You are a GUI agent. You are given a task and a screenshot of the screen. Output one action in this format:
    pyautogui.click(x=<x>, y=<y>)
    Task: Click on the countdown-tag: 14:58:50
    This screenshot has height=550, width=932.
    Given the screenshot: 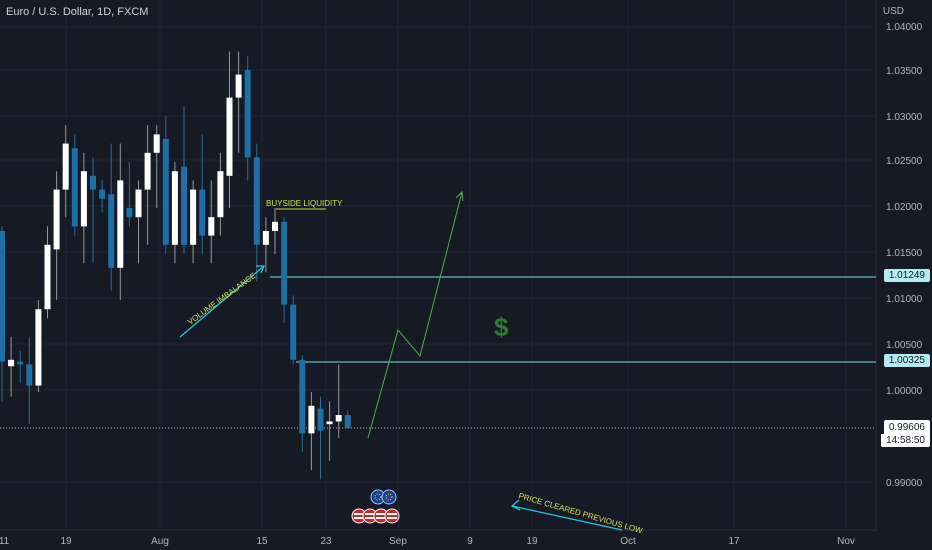 What is the action you would take?
    pyautogui.click(x=905, y=440)
    